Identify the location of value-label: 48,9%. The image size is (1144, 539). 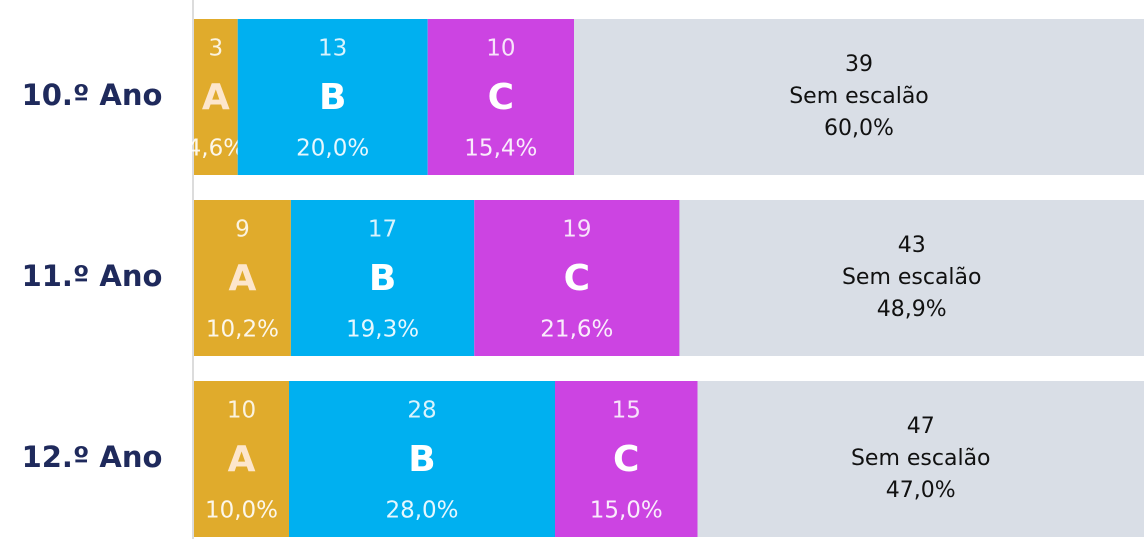
(912, 309).